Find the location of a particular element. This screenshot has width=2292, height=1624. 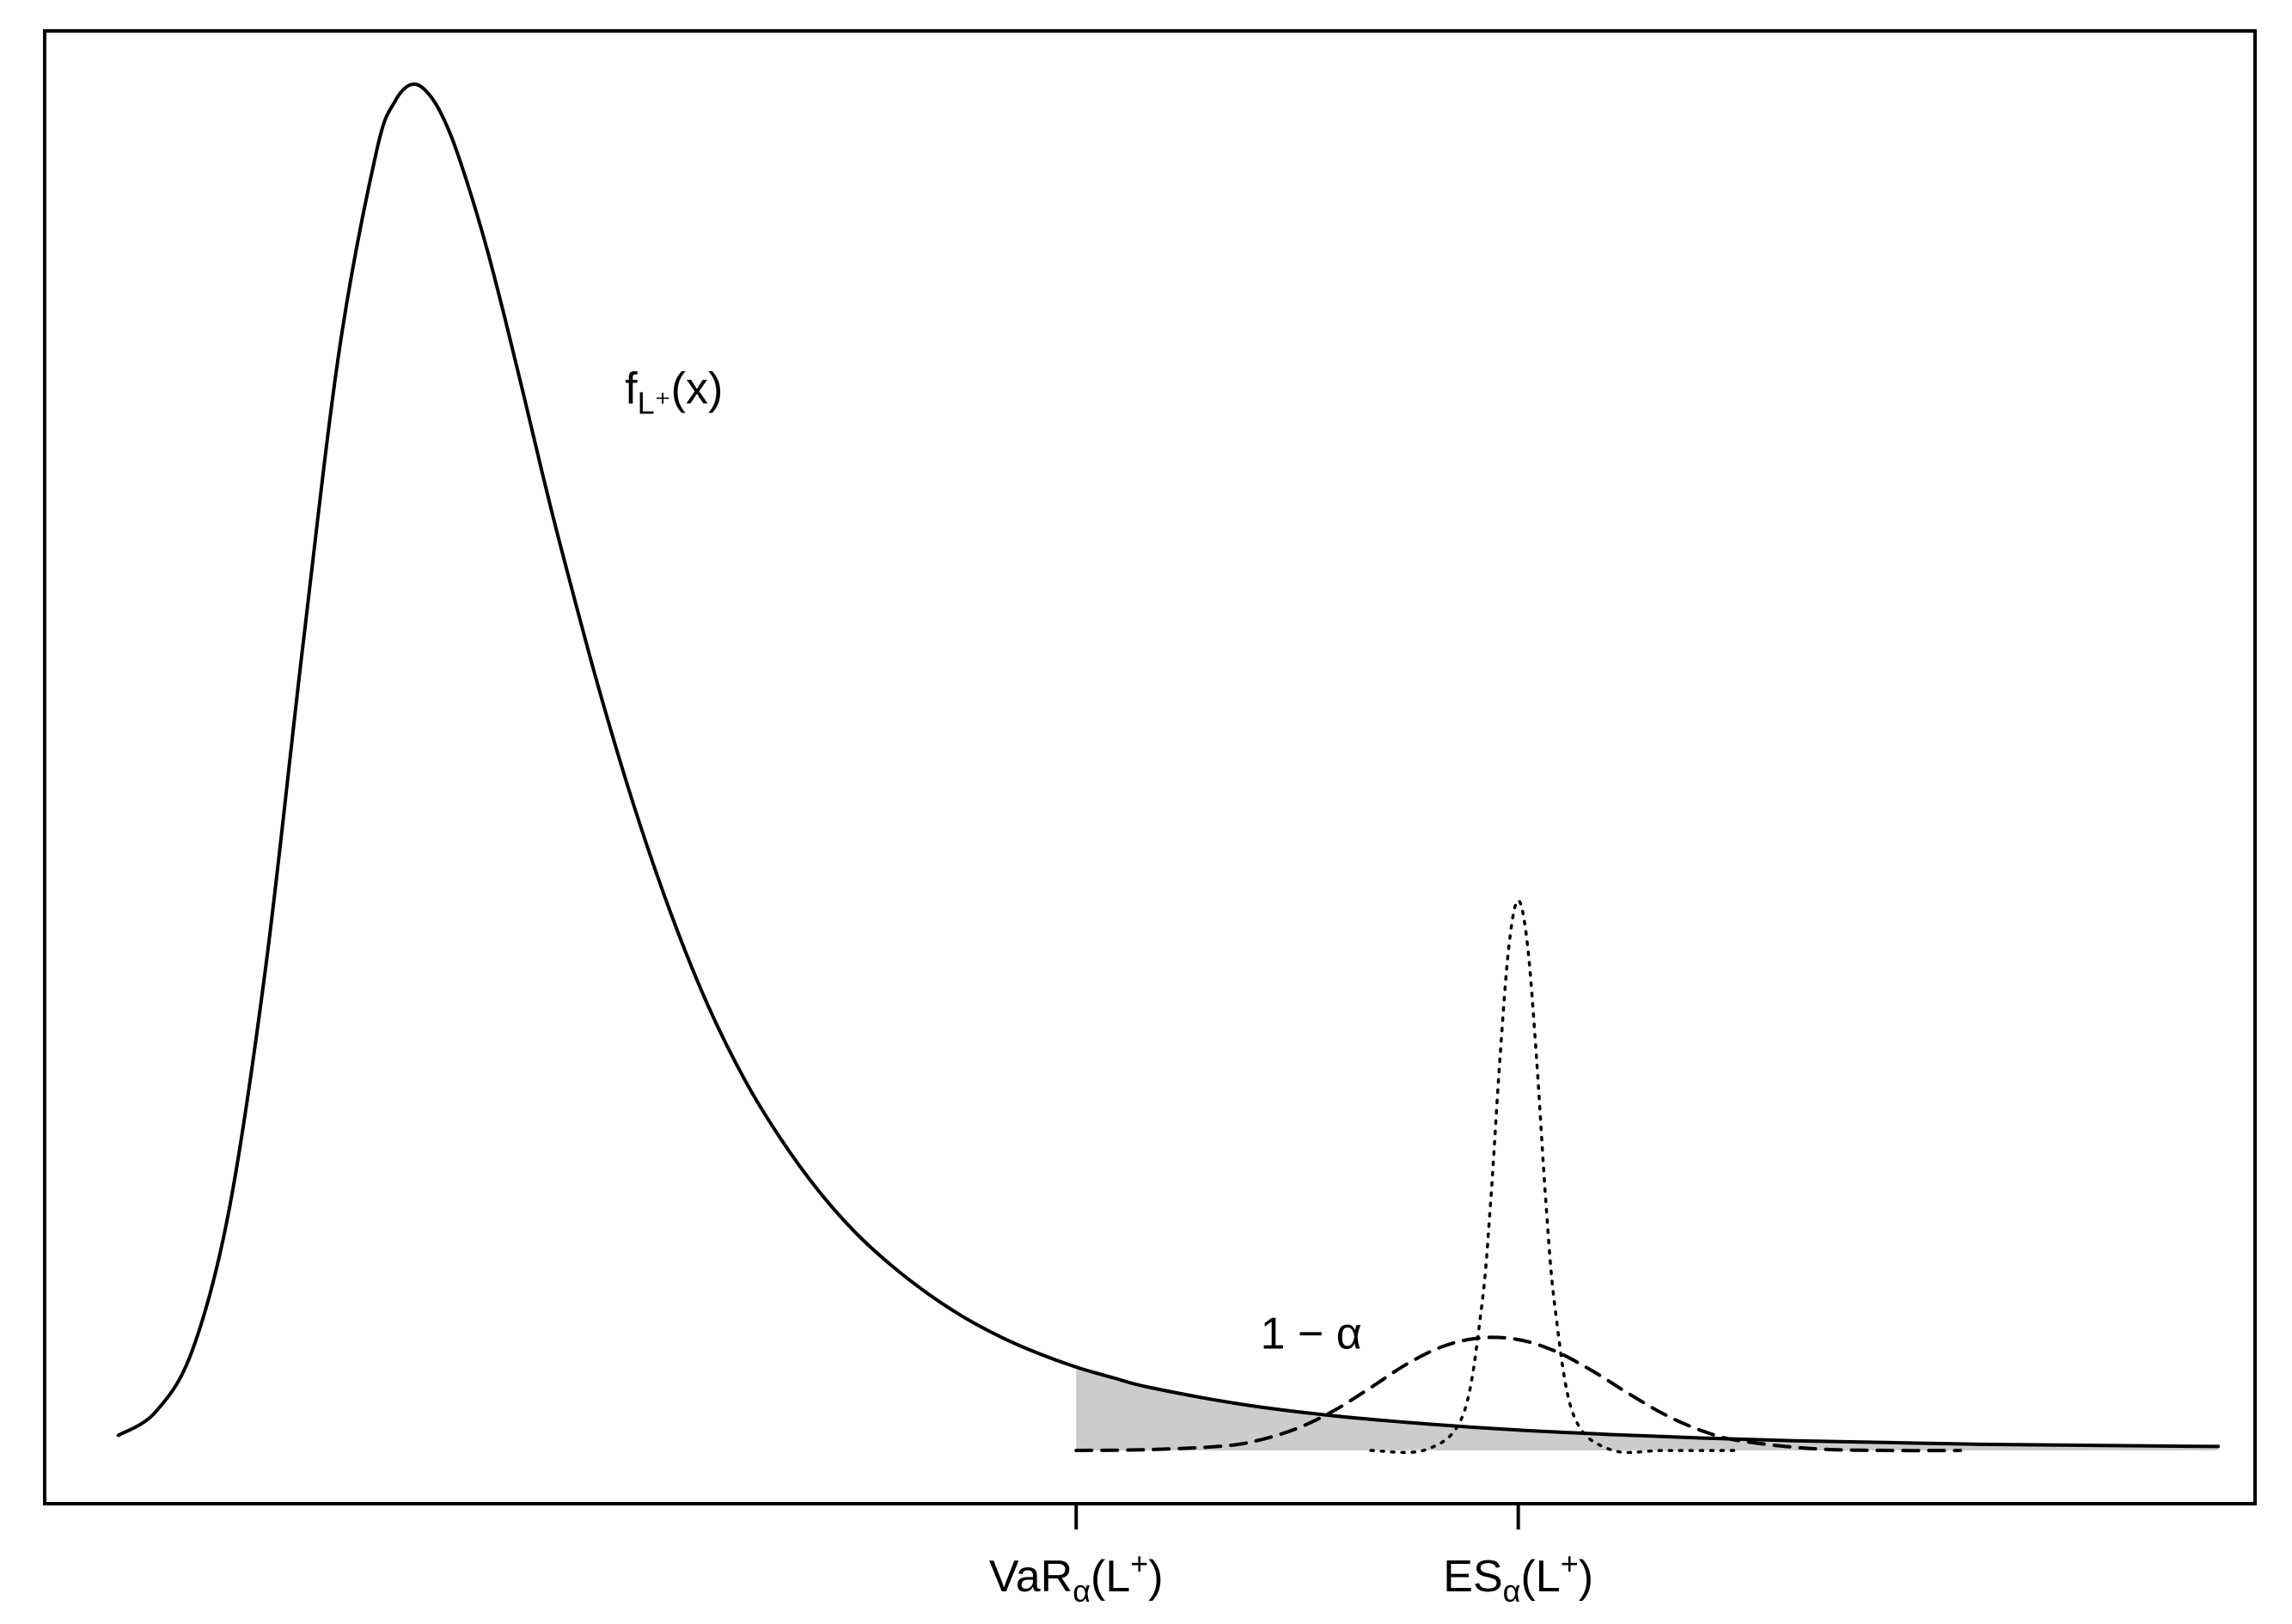

x-tick-label-1-part-1: α is located at coordinates (1512, 1591).